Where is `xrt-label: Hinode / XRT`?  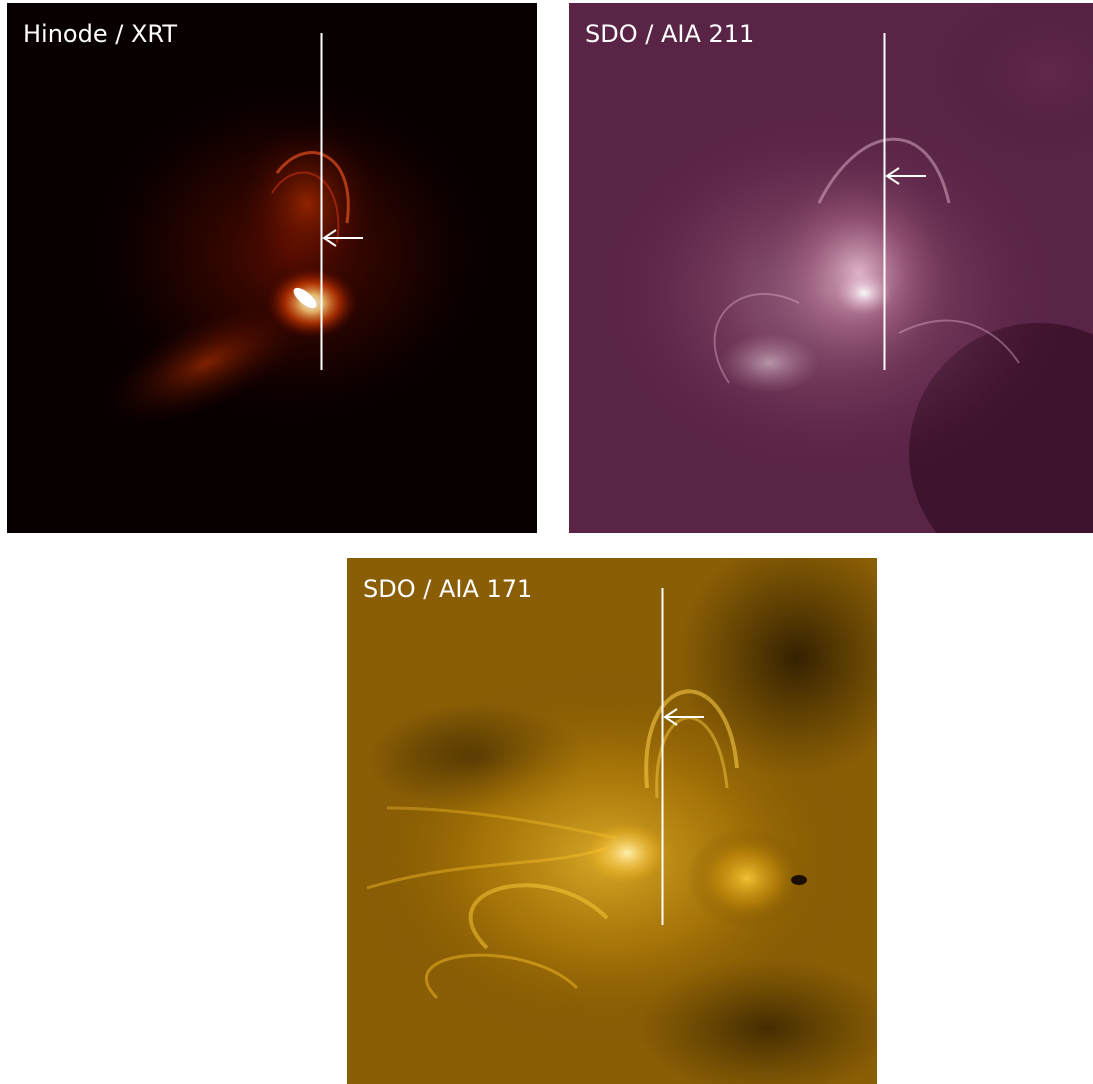
xrt-label: Hinode / XRT is located at coordinates (100, 34).